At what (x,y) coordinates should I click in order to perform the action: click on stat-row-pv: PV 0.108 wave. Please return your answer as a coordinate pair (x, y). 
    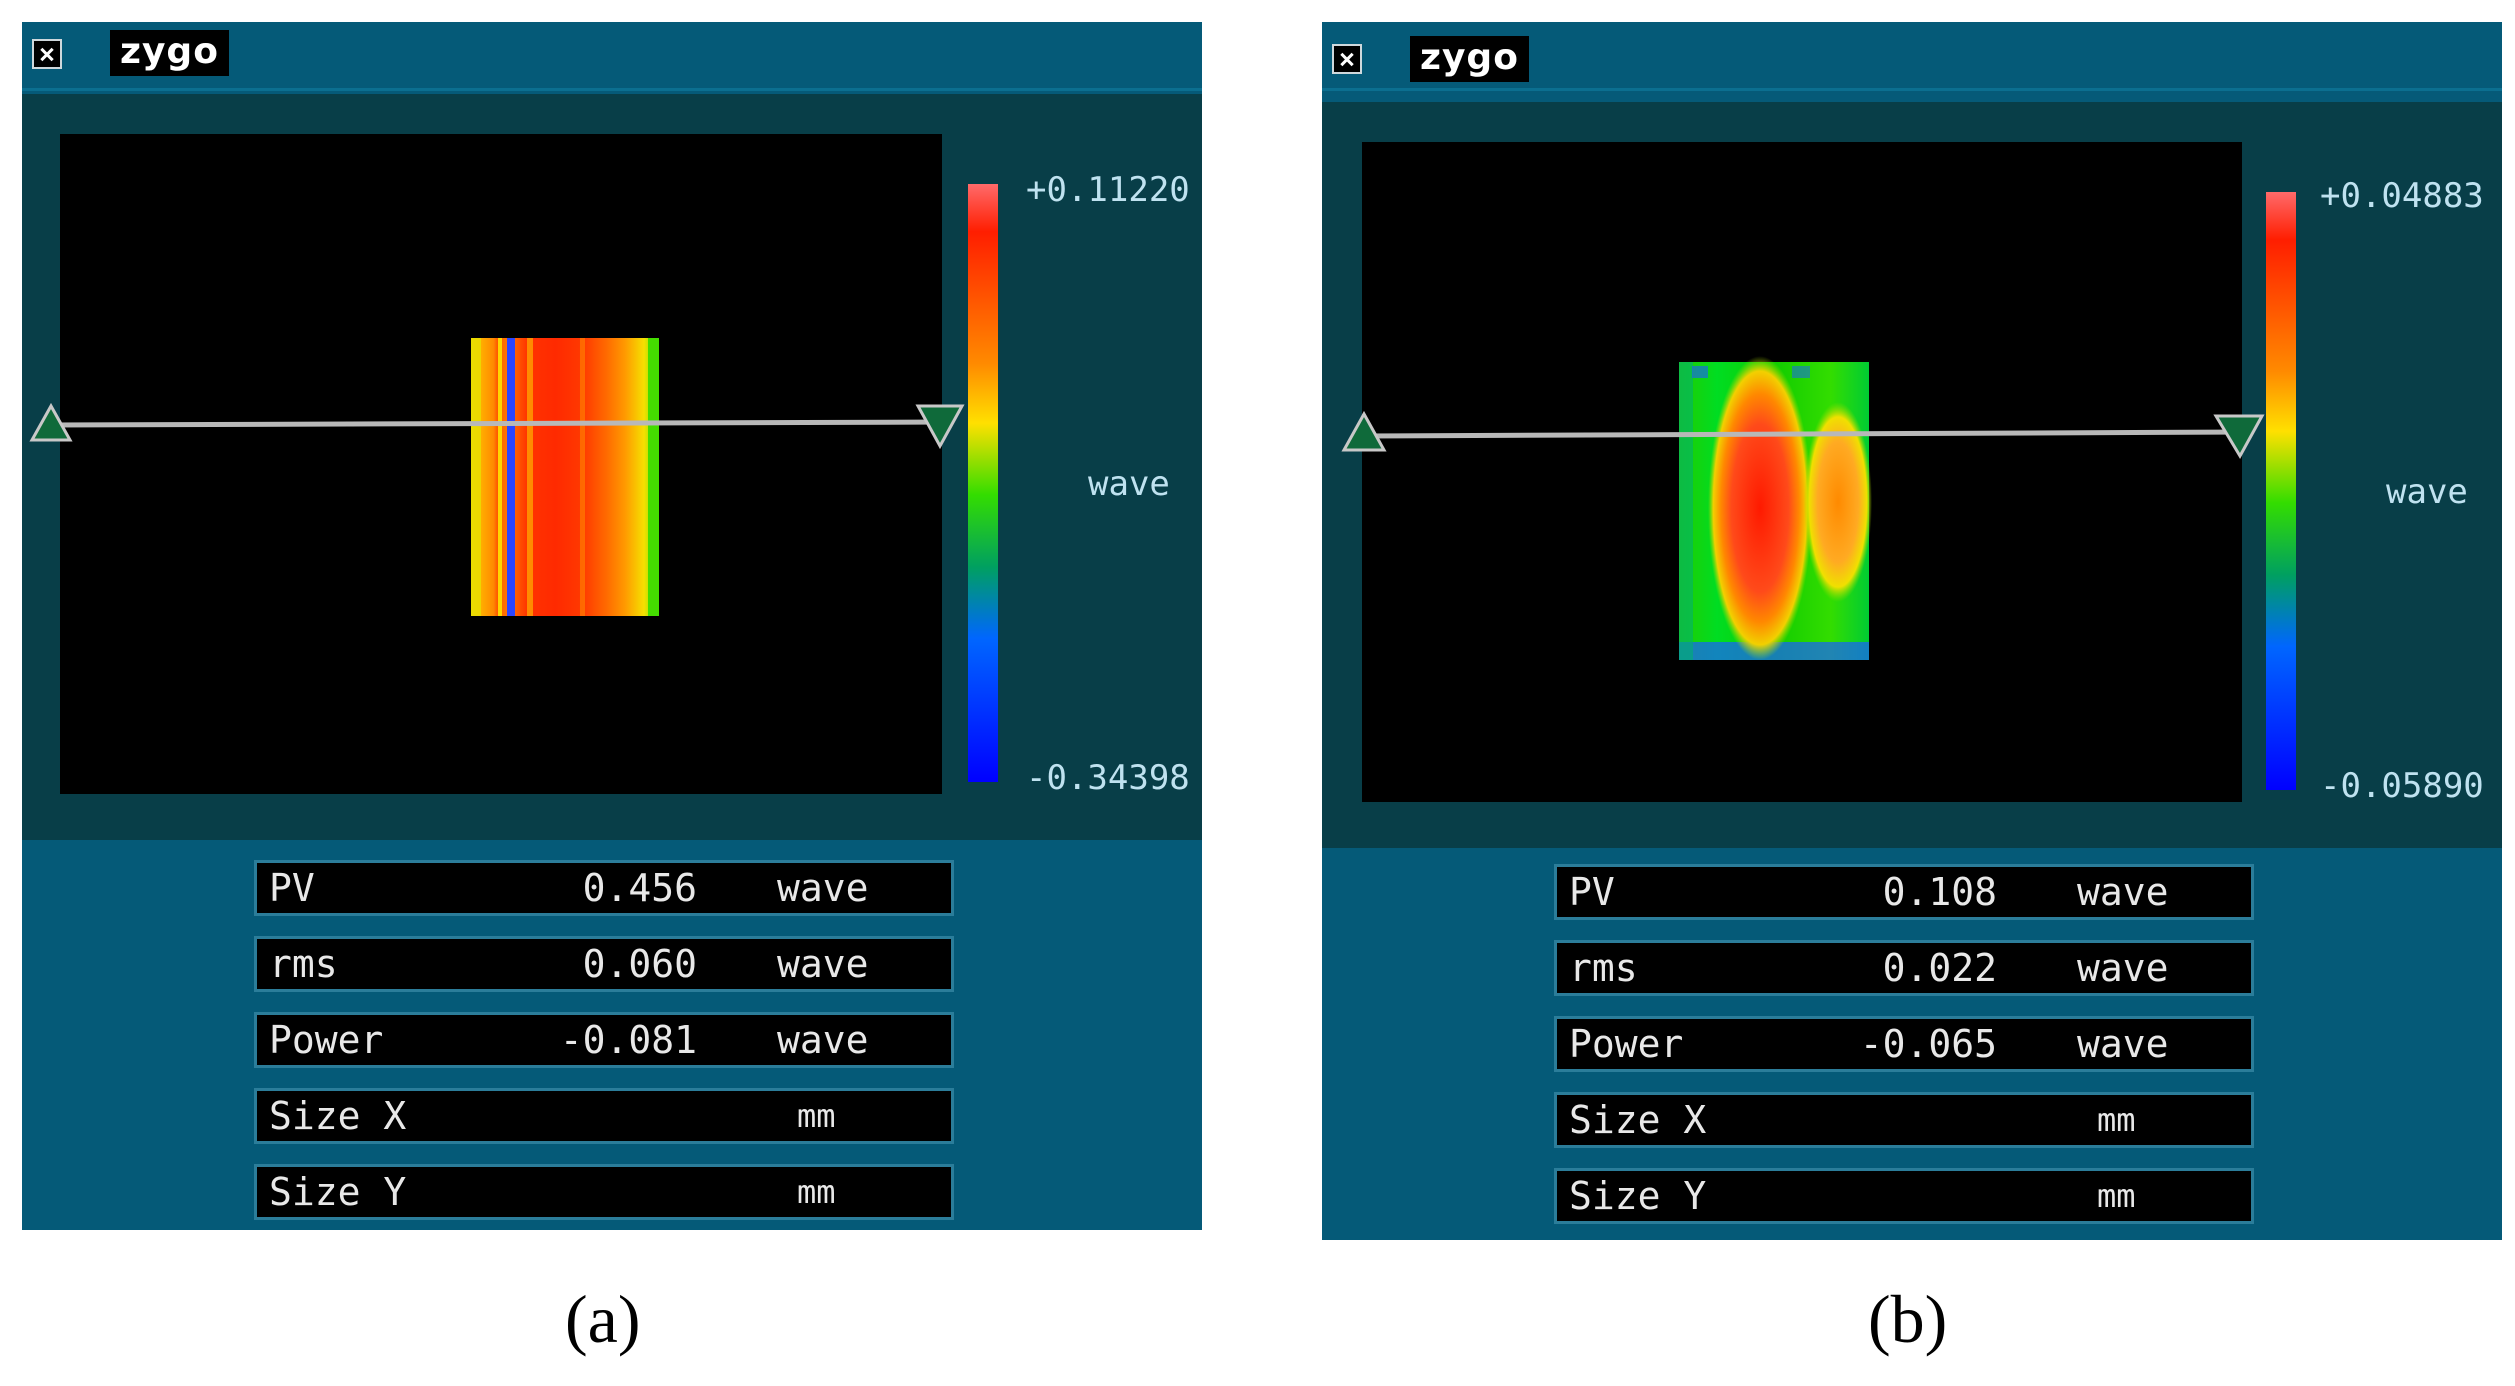
    Looking at the image, I should click on (1904, 892).